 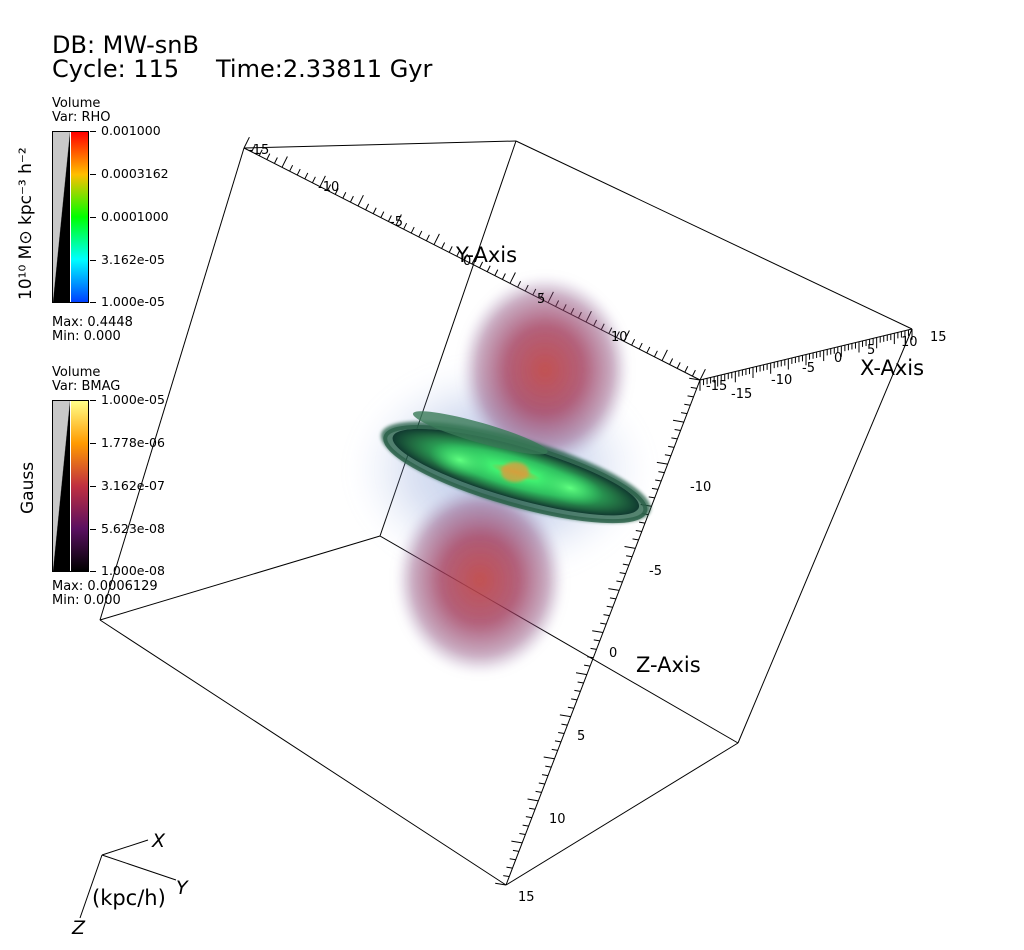 I want to click on legend-bmag-opacity-ramp, so click(x=61, y=486).